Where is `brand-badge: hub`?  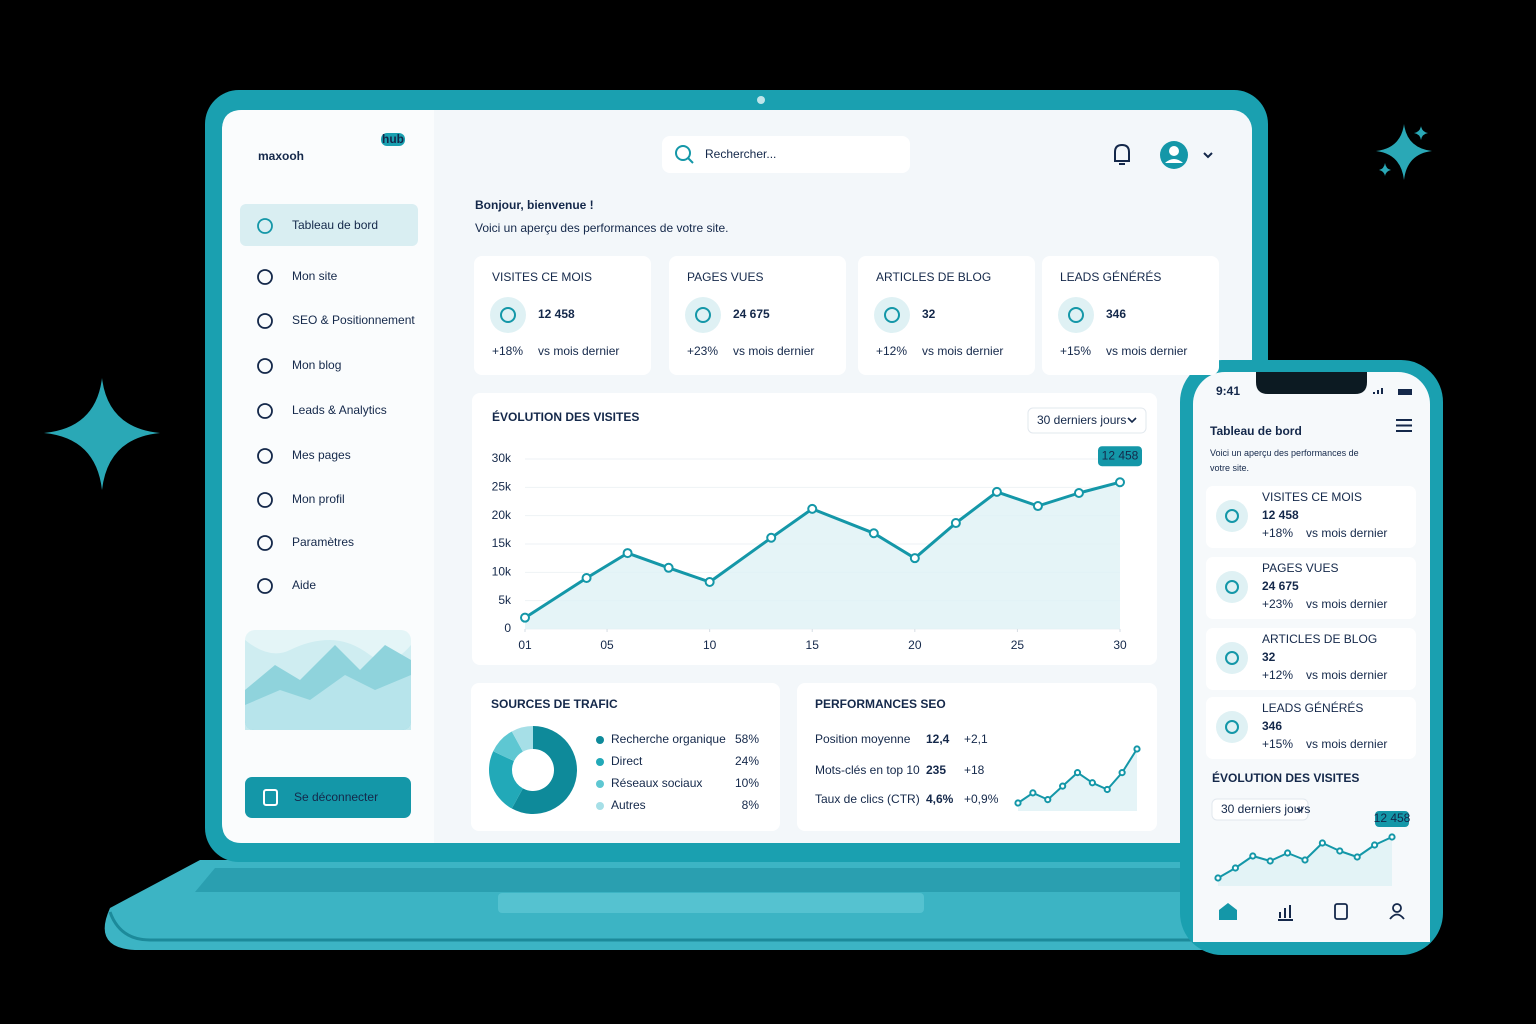
brand-badge: hub is located at coordinates (393, 139).